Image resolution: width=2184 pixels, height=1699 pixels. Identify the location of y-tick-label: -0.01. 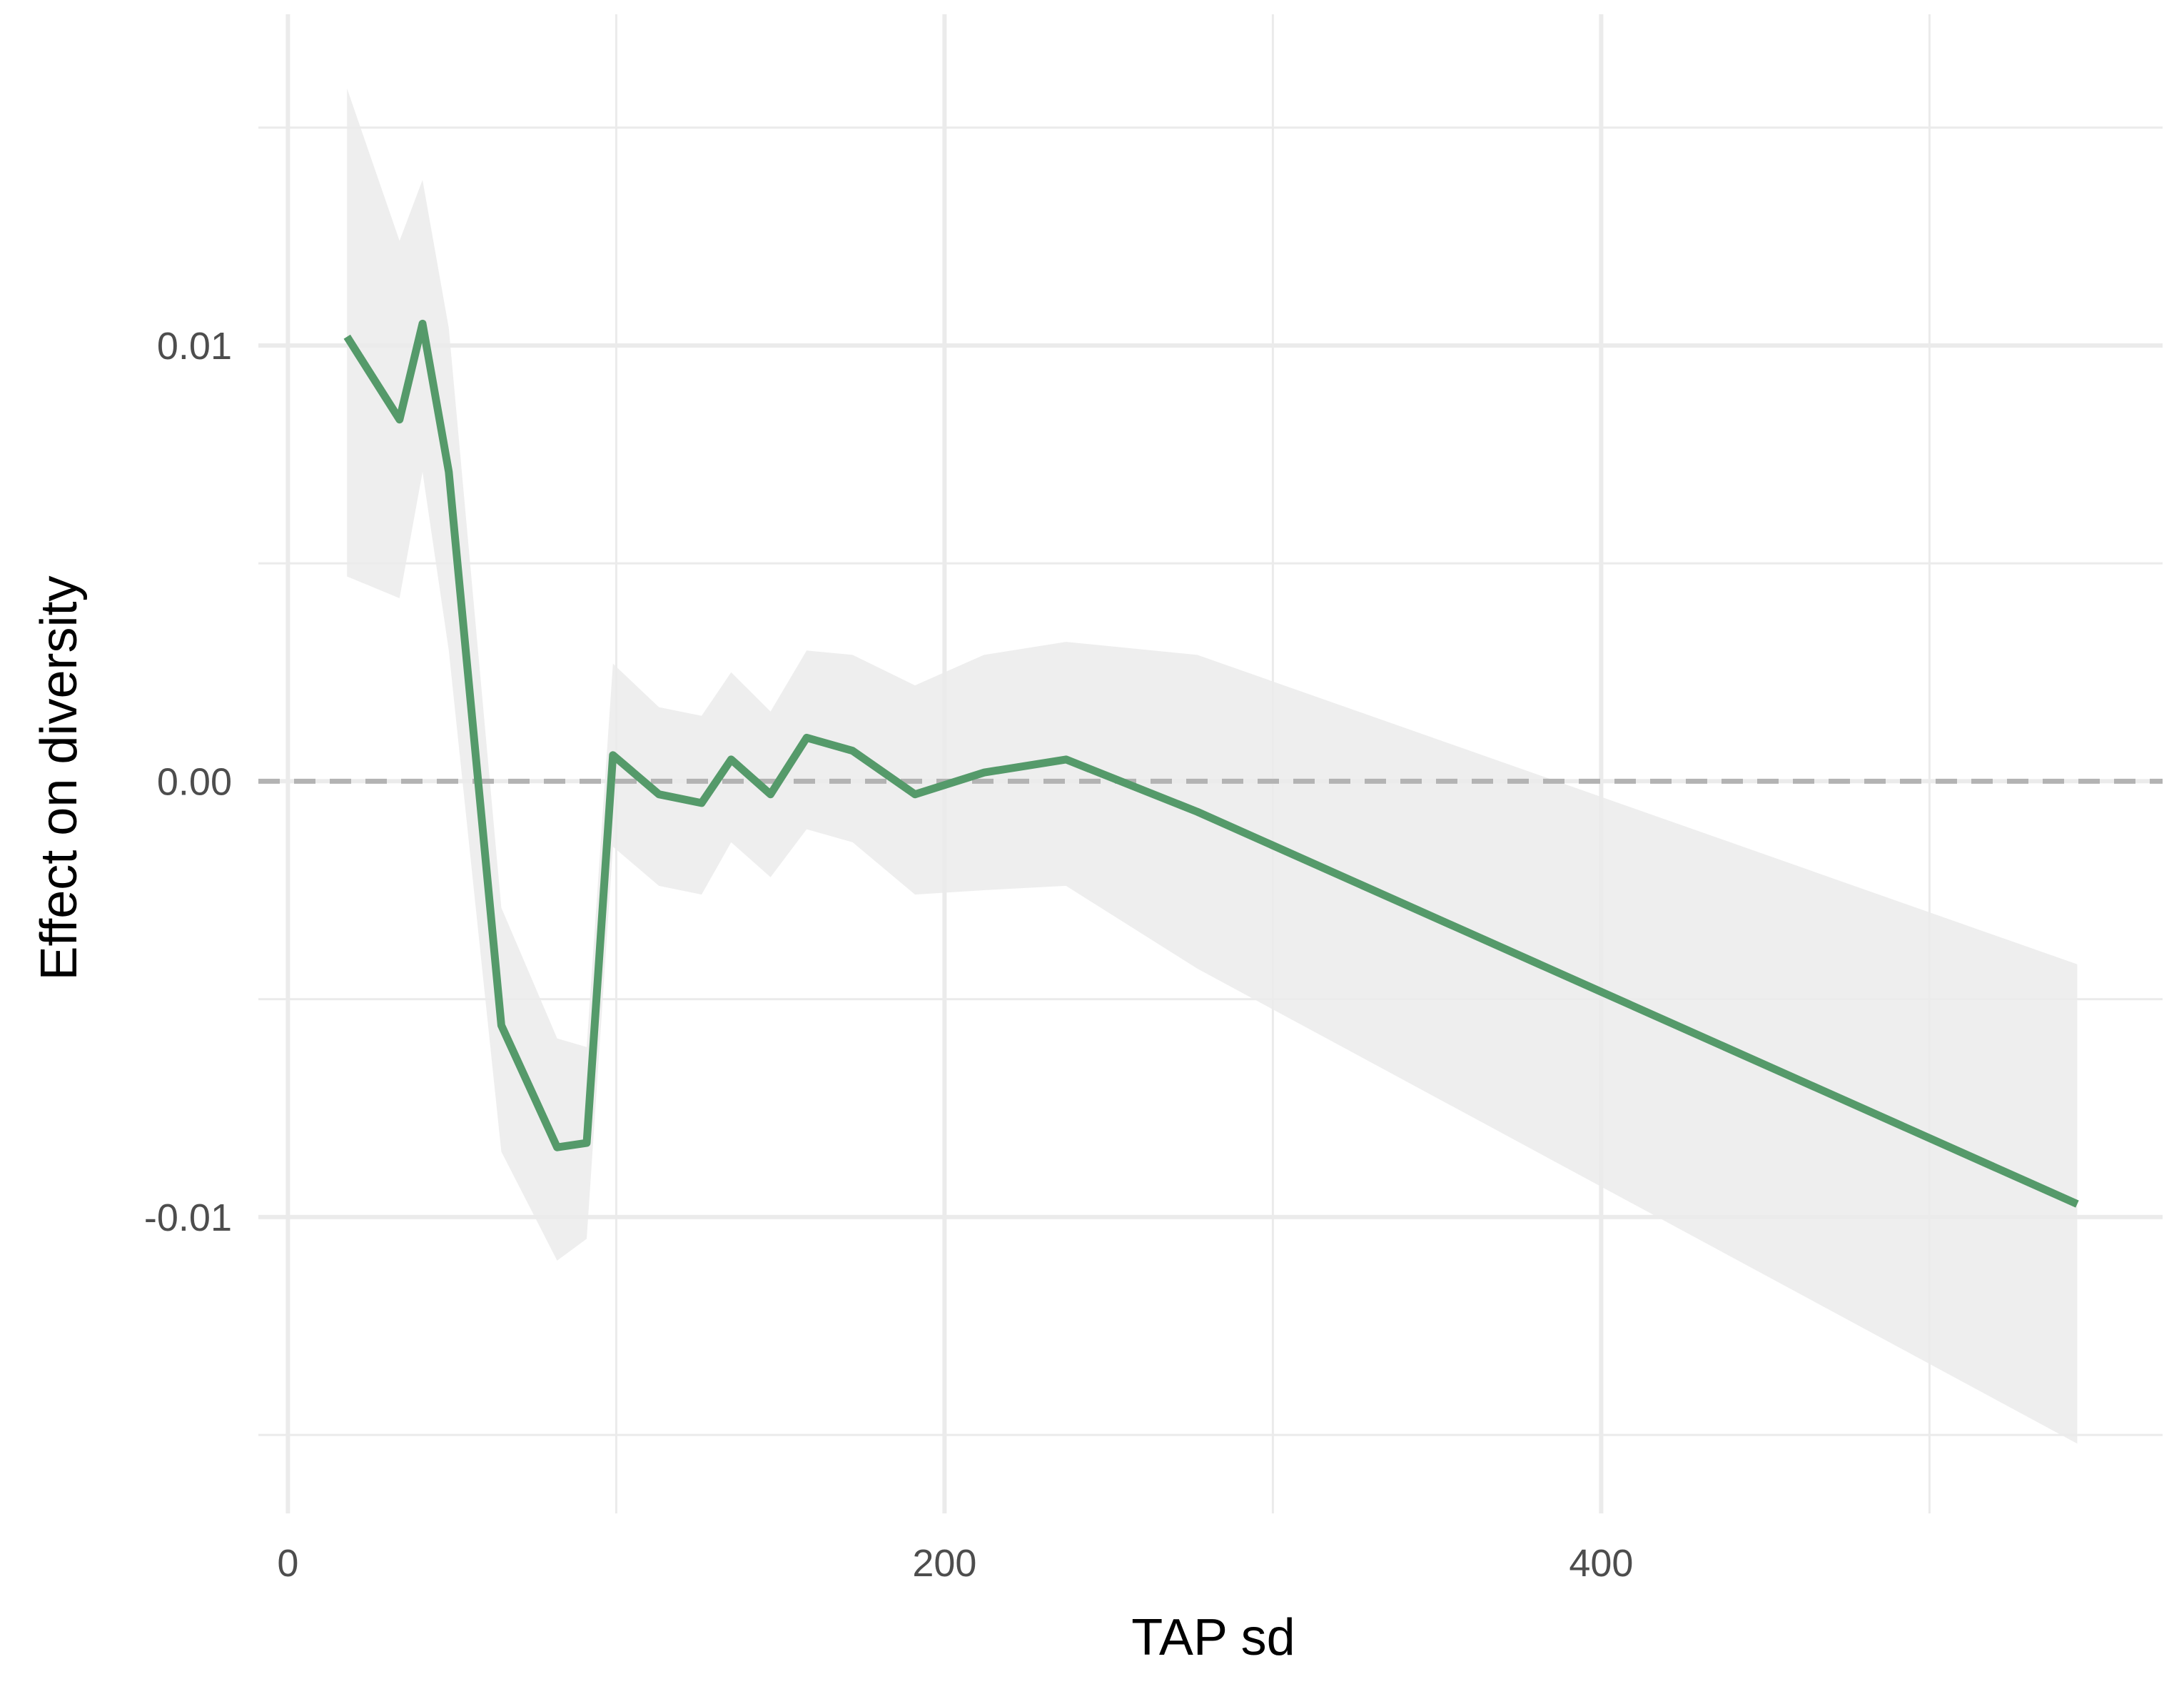
(188, 1217).